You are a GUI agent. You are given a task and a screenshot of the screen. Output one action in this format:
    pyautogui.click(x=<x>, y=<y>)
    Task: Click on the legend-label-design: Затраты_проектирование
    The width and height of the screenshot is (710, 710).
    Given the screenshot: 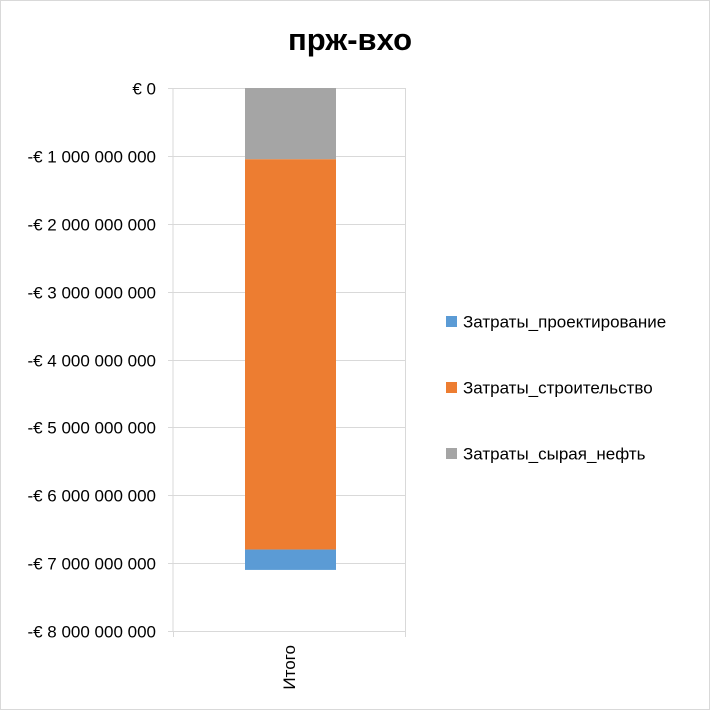 What is the action you would take?
    pyautogui.click(x=565, y=322)
    